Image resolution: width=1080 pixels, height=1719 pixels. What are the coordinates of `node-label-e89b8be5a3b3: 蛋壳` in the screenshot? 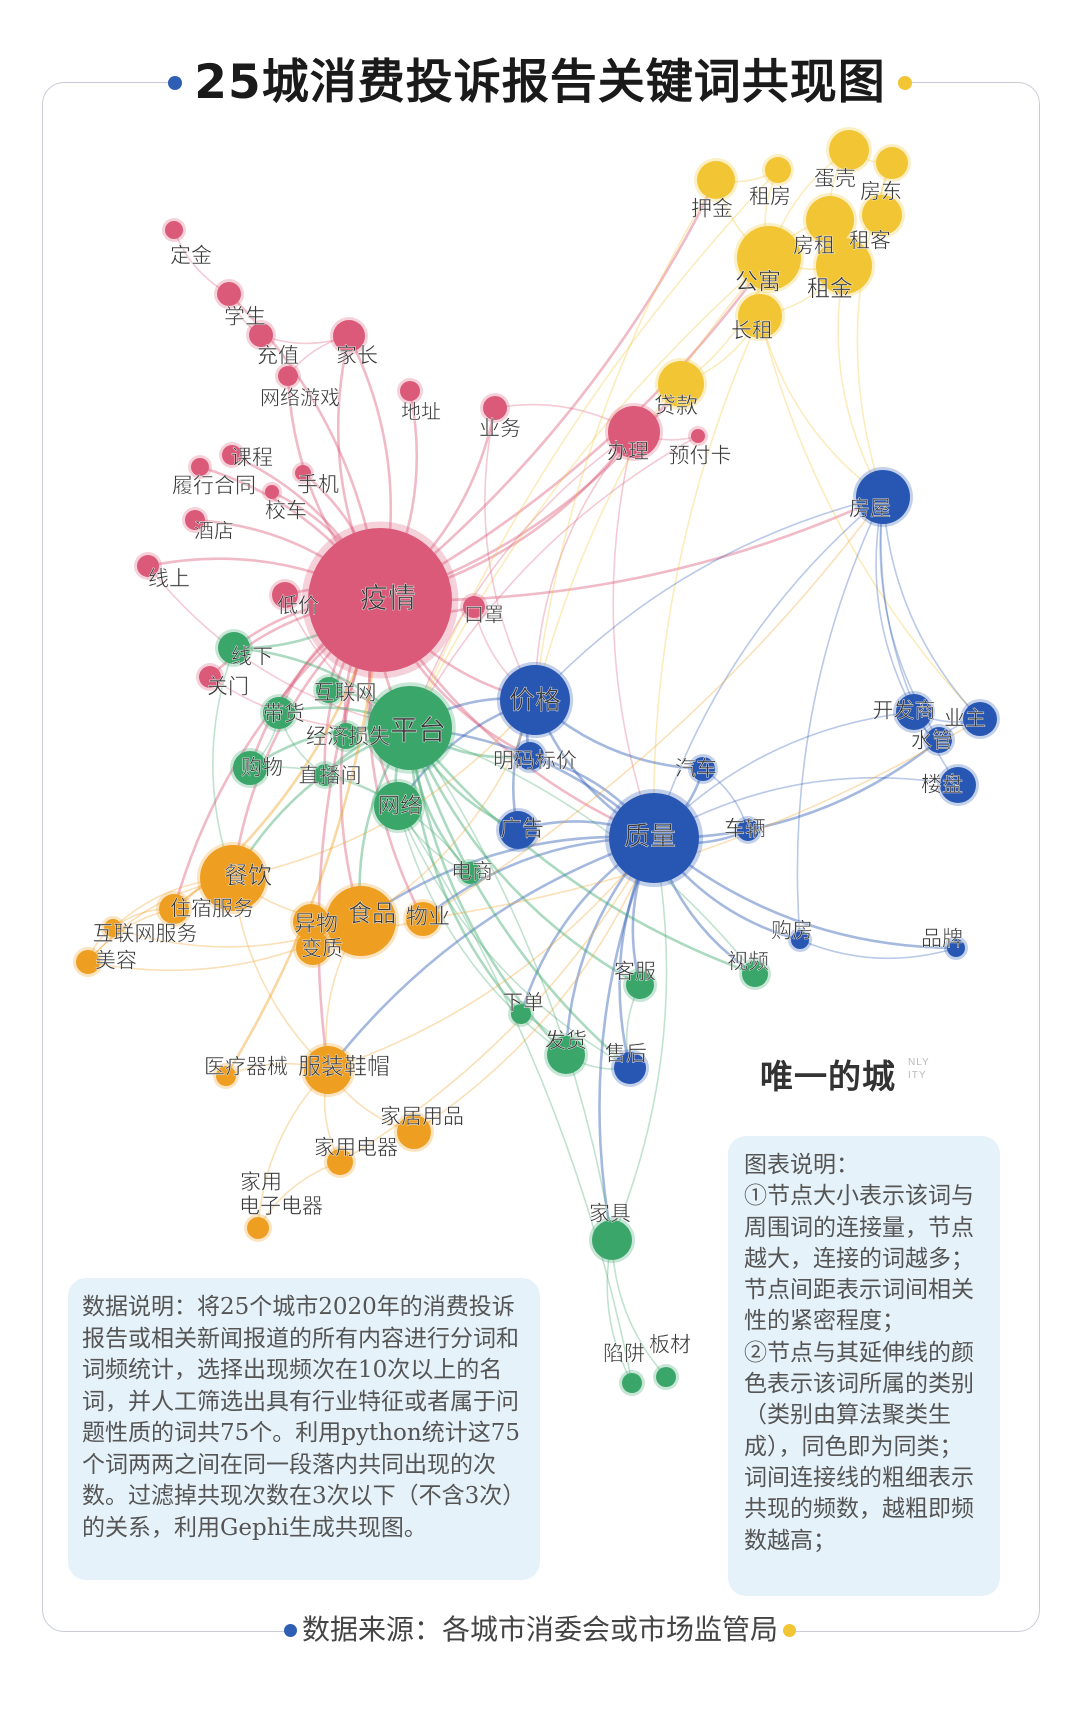 It's located at (835, 179).